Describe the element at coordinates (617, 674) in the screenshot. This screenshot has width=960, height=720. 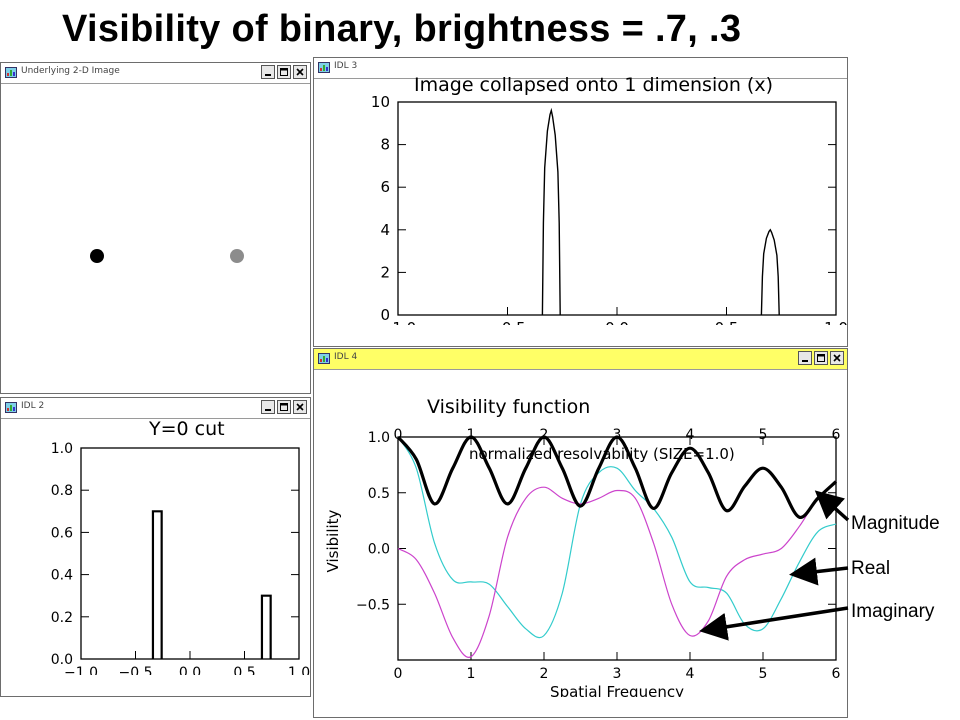
I see `x-tick-label: 3` at that location.